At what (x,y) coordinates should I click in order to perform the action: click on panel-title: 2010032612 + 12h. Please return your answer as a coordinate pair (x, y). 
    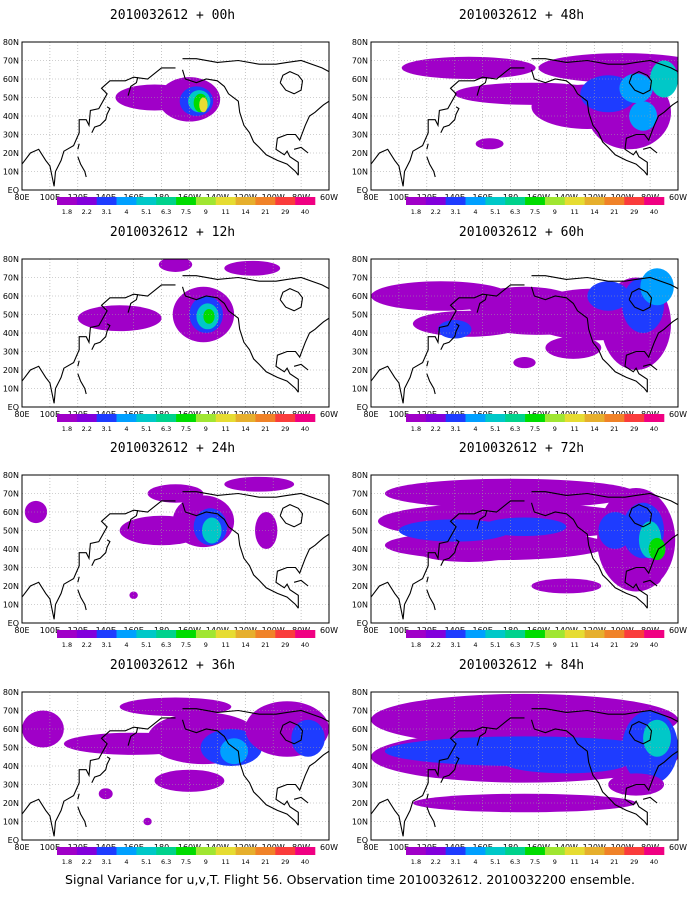
    Looking at the image, I should click on (172, 232).